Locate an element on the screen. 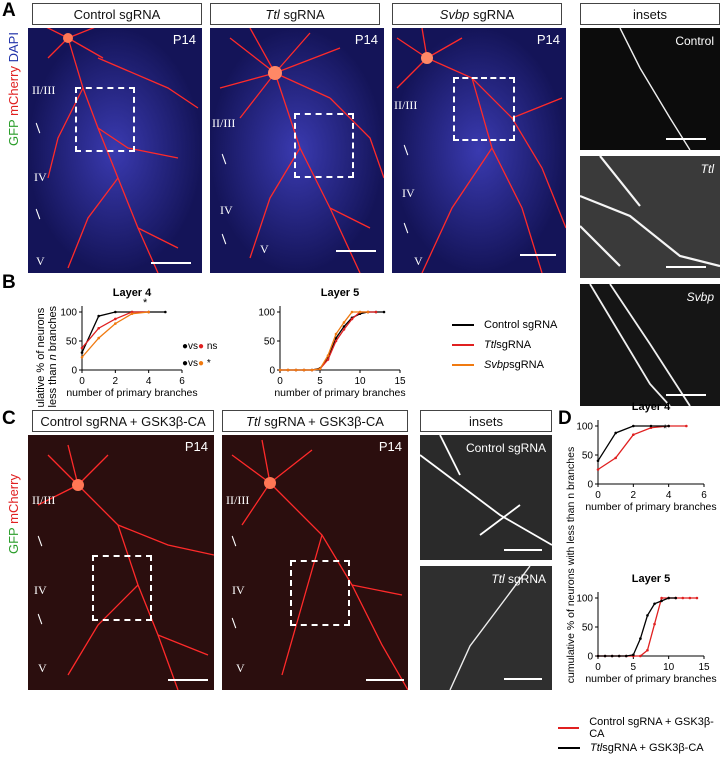 The width and height of the screenshot is (724, 767). x-tick-label: 6 is located at coordinates (182, 381).